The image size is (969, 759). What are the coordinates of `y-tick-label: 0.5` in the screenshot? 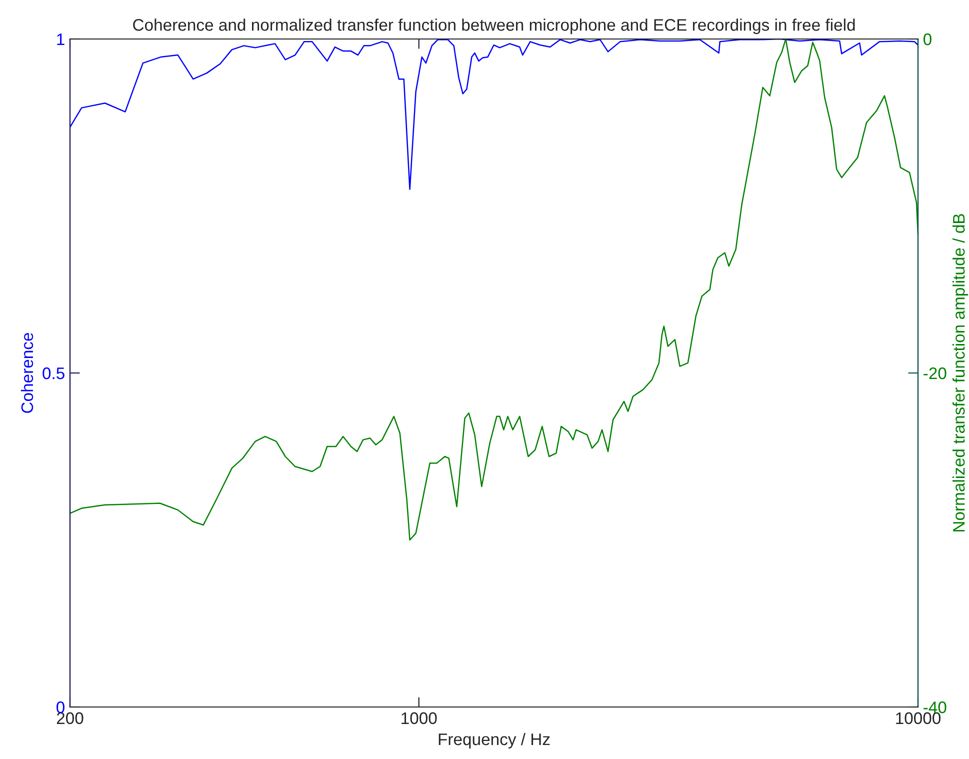 It's located at (53, 373).